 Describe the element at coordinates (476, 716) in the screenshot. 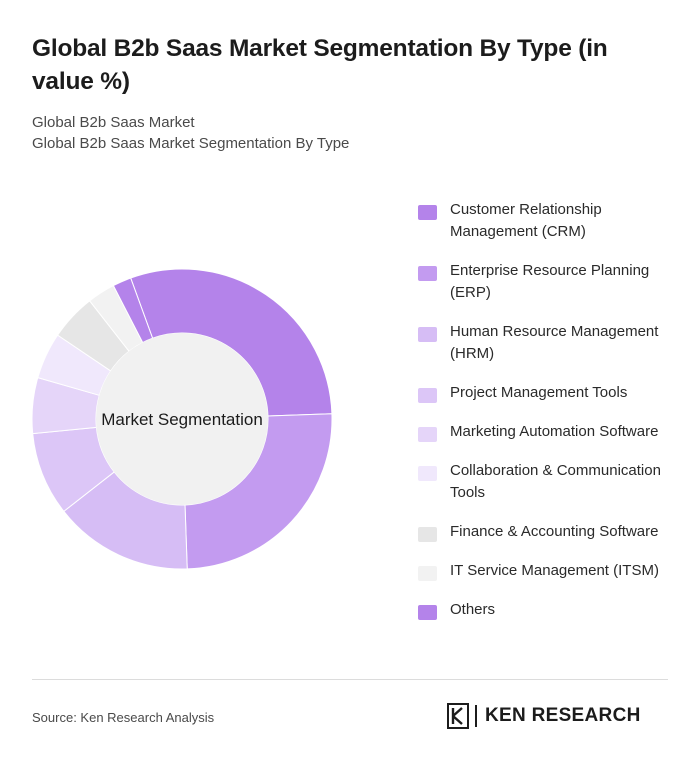

I see `brand-separator` at that location.